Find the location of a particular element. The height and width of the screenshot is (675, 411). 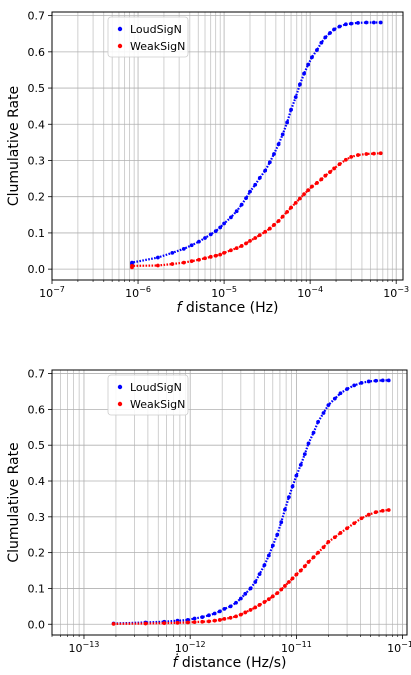

x-tick-label: 10⁻¹³ is located at coordinates (84, 647).